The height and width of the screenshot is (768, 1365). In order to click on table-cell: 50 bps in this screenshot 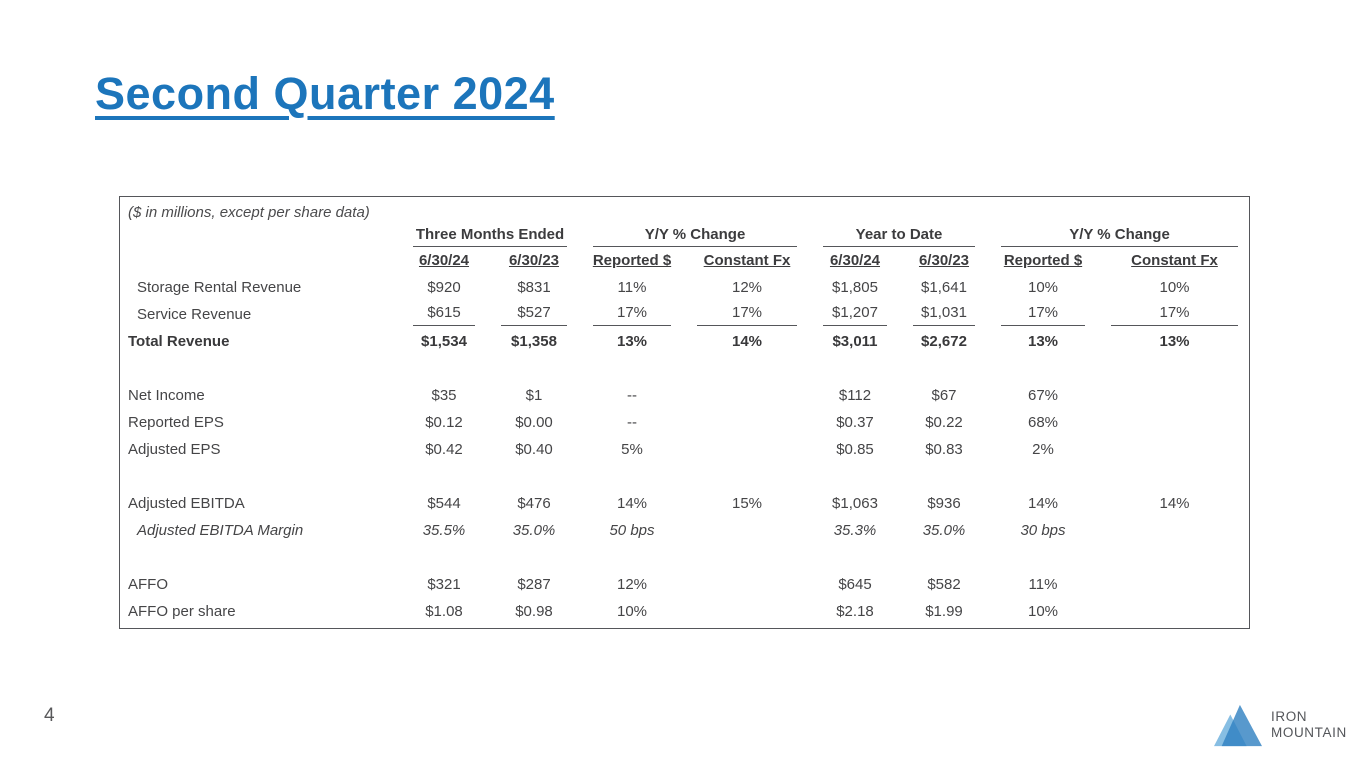, I will do `click(632, 530)`.